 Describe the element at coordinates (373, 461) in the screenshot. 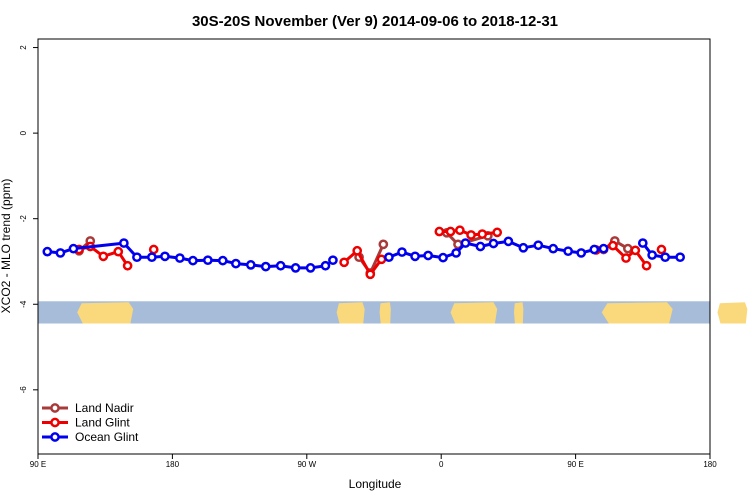

I see `x-axis: 90 E 180 90 W 0 90 E 180` at that location.